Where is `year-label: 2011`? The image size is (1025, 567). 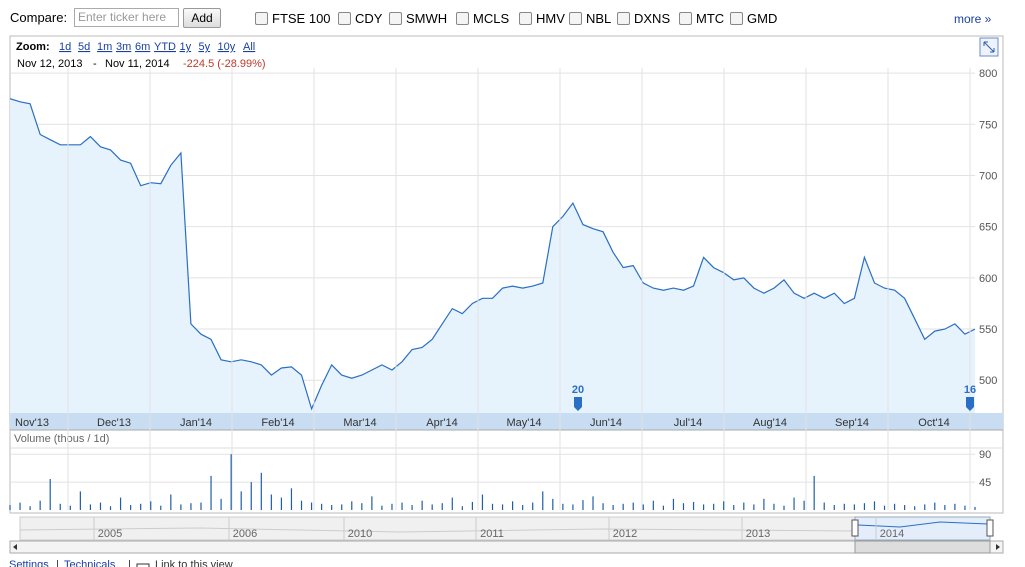
year-label: 2011 is located at coordinates (492, 534).